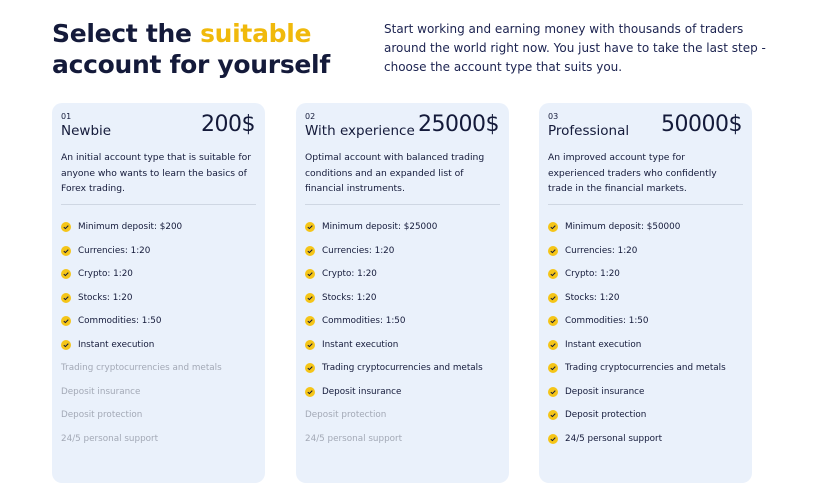  I want to click on feature-text: Minimum deposit: $200, so click(130, 227).